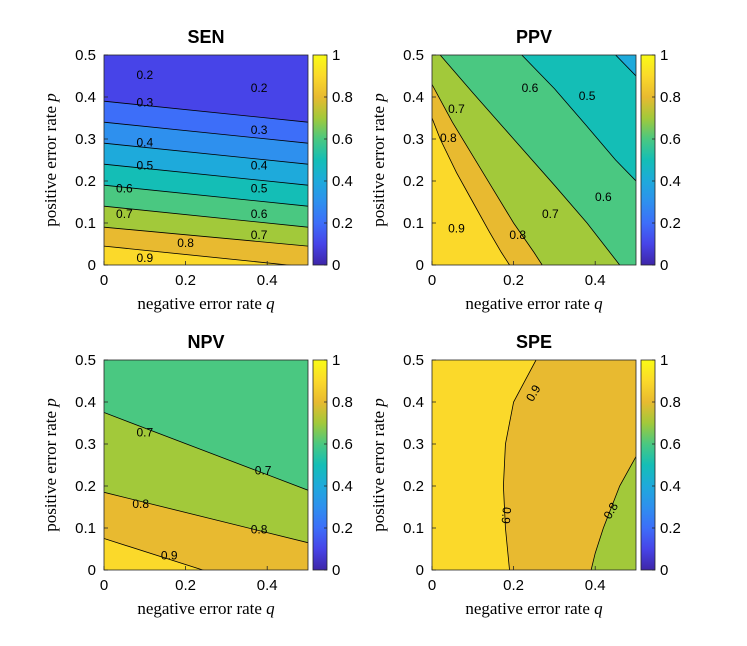 This screenshot has width=747, height=646. I want to click on panel-title: PPV, so click(534, 37).